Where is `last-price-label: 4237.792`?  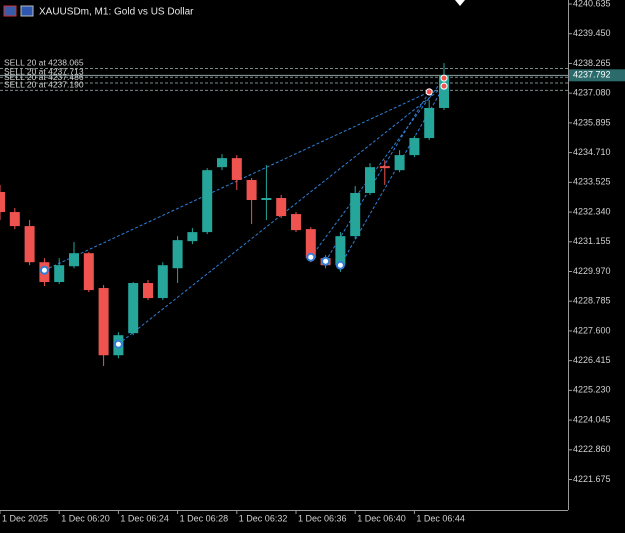
last-price-label: 4237.792 is located at coordinates (592, 75).